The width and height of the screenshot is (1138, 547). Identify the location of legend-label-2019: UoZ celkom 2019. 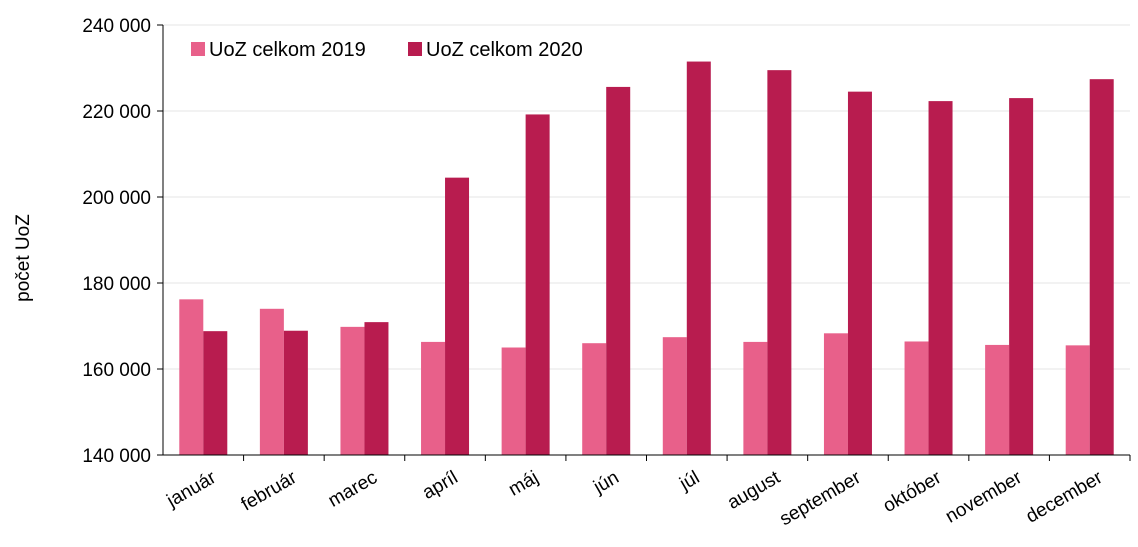
(287, 50).